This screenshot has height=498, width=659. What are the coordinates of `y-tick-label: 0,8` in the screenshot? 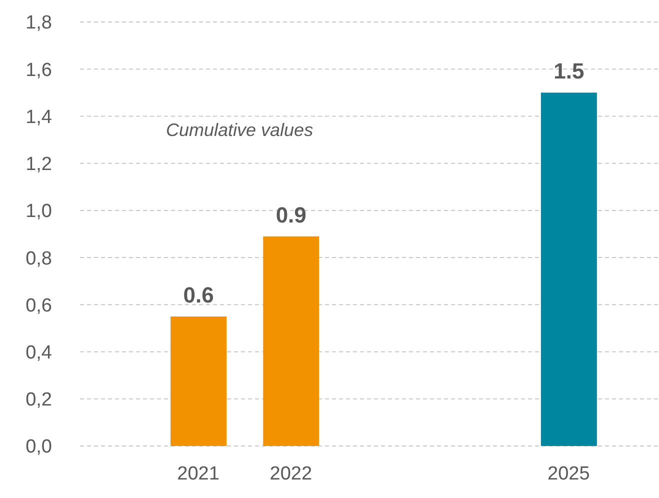 It's located at (39, 259).